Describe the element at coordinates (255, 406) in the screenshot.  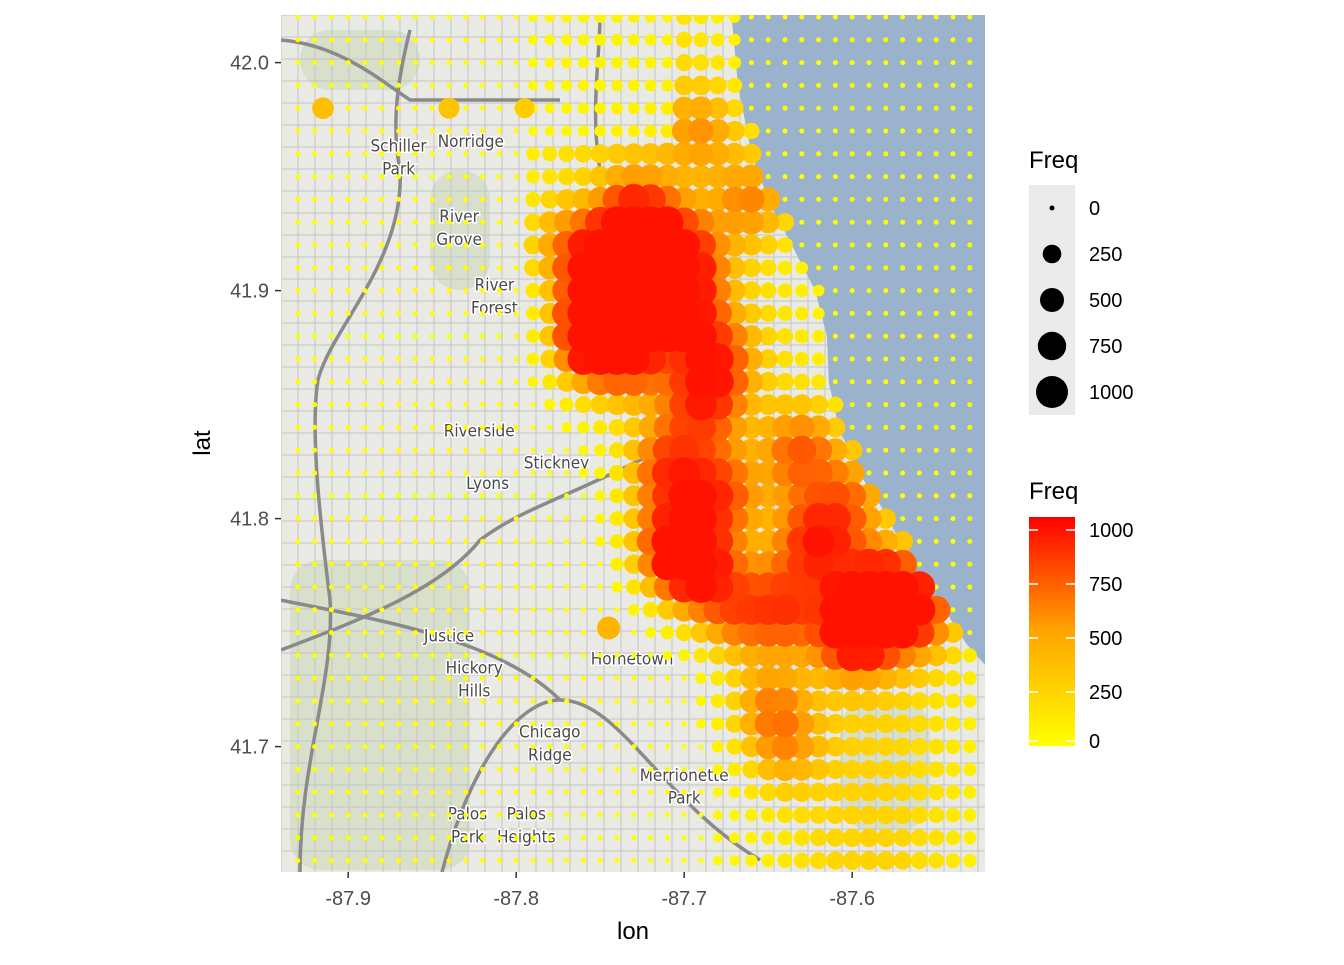
I see `y-axis: 41.7 41.8 41.9 42.0` at that location.